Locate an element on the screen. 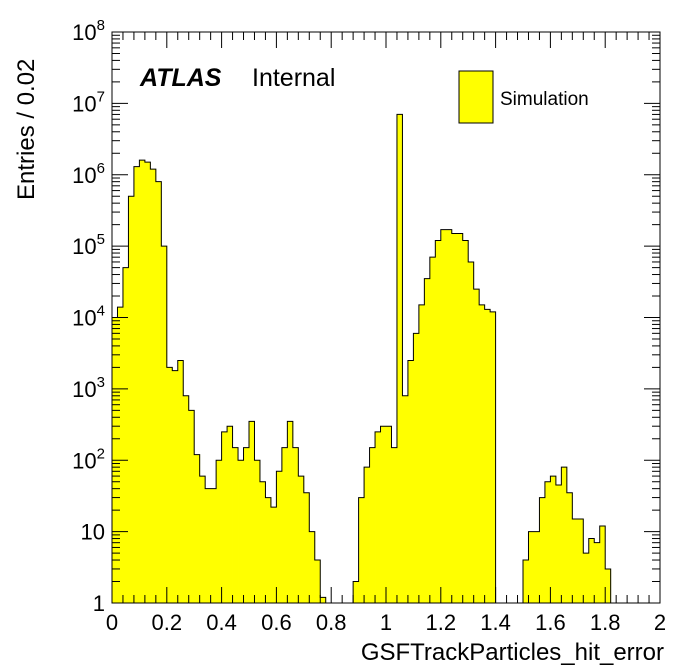  x-tick-label: 0.8 is located at coordinates (331, 622).